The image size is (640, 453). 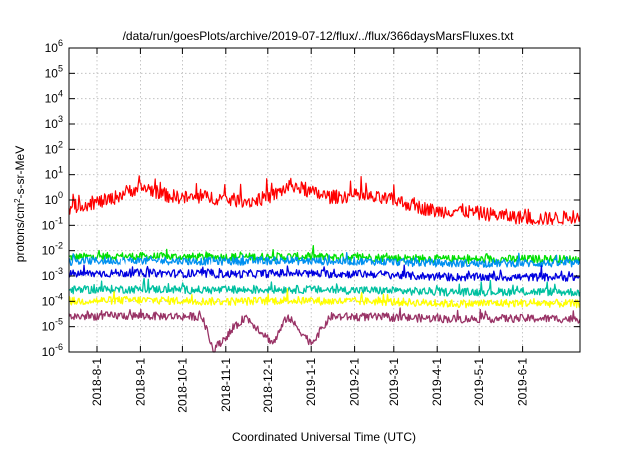 I want to click on x-tick-label: 2018-8-1, so click(x=97, y=382).